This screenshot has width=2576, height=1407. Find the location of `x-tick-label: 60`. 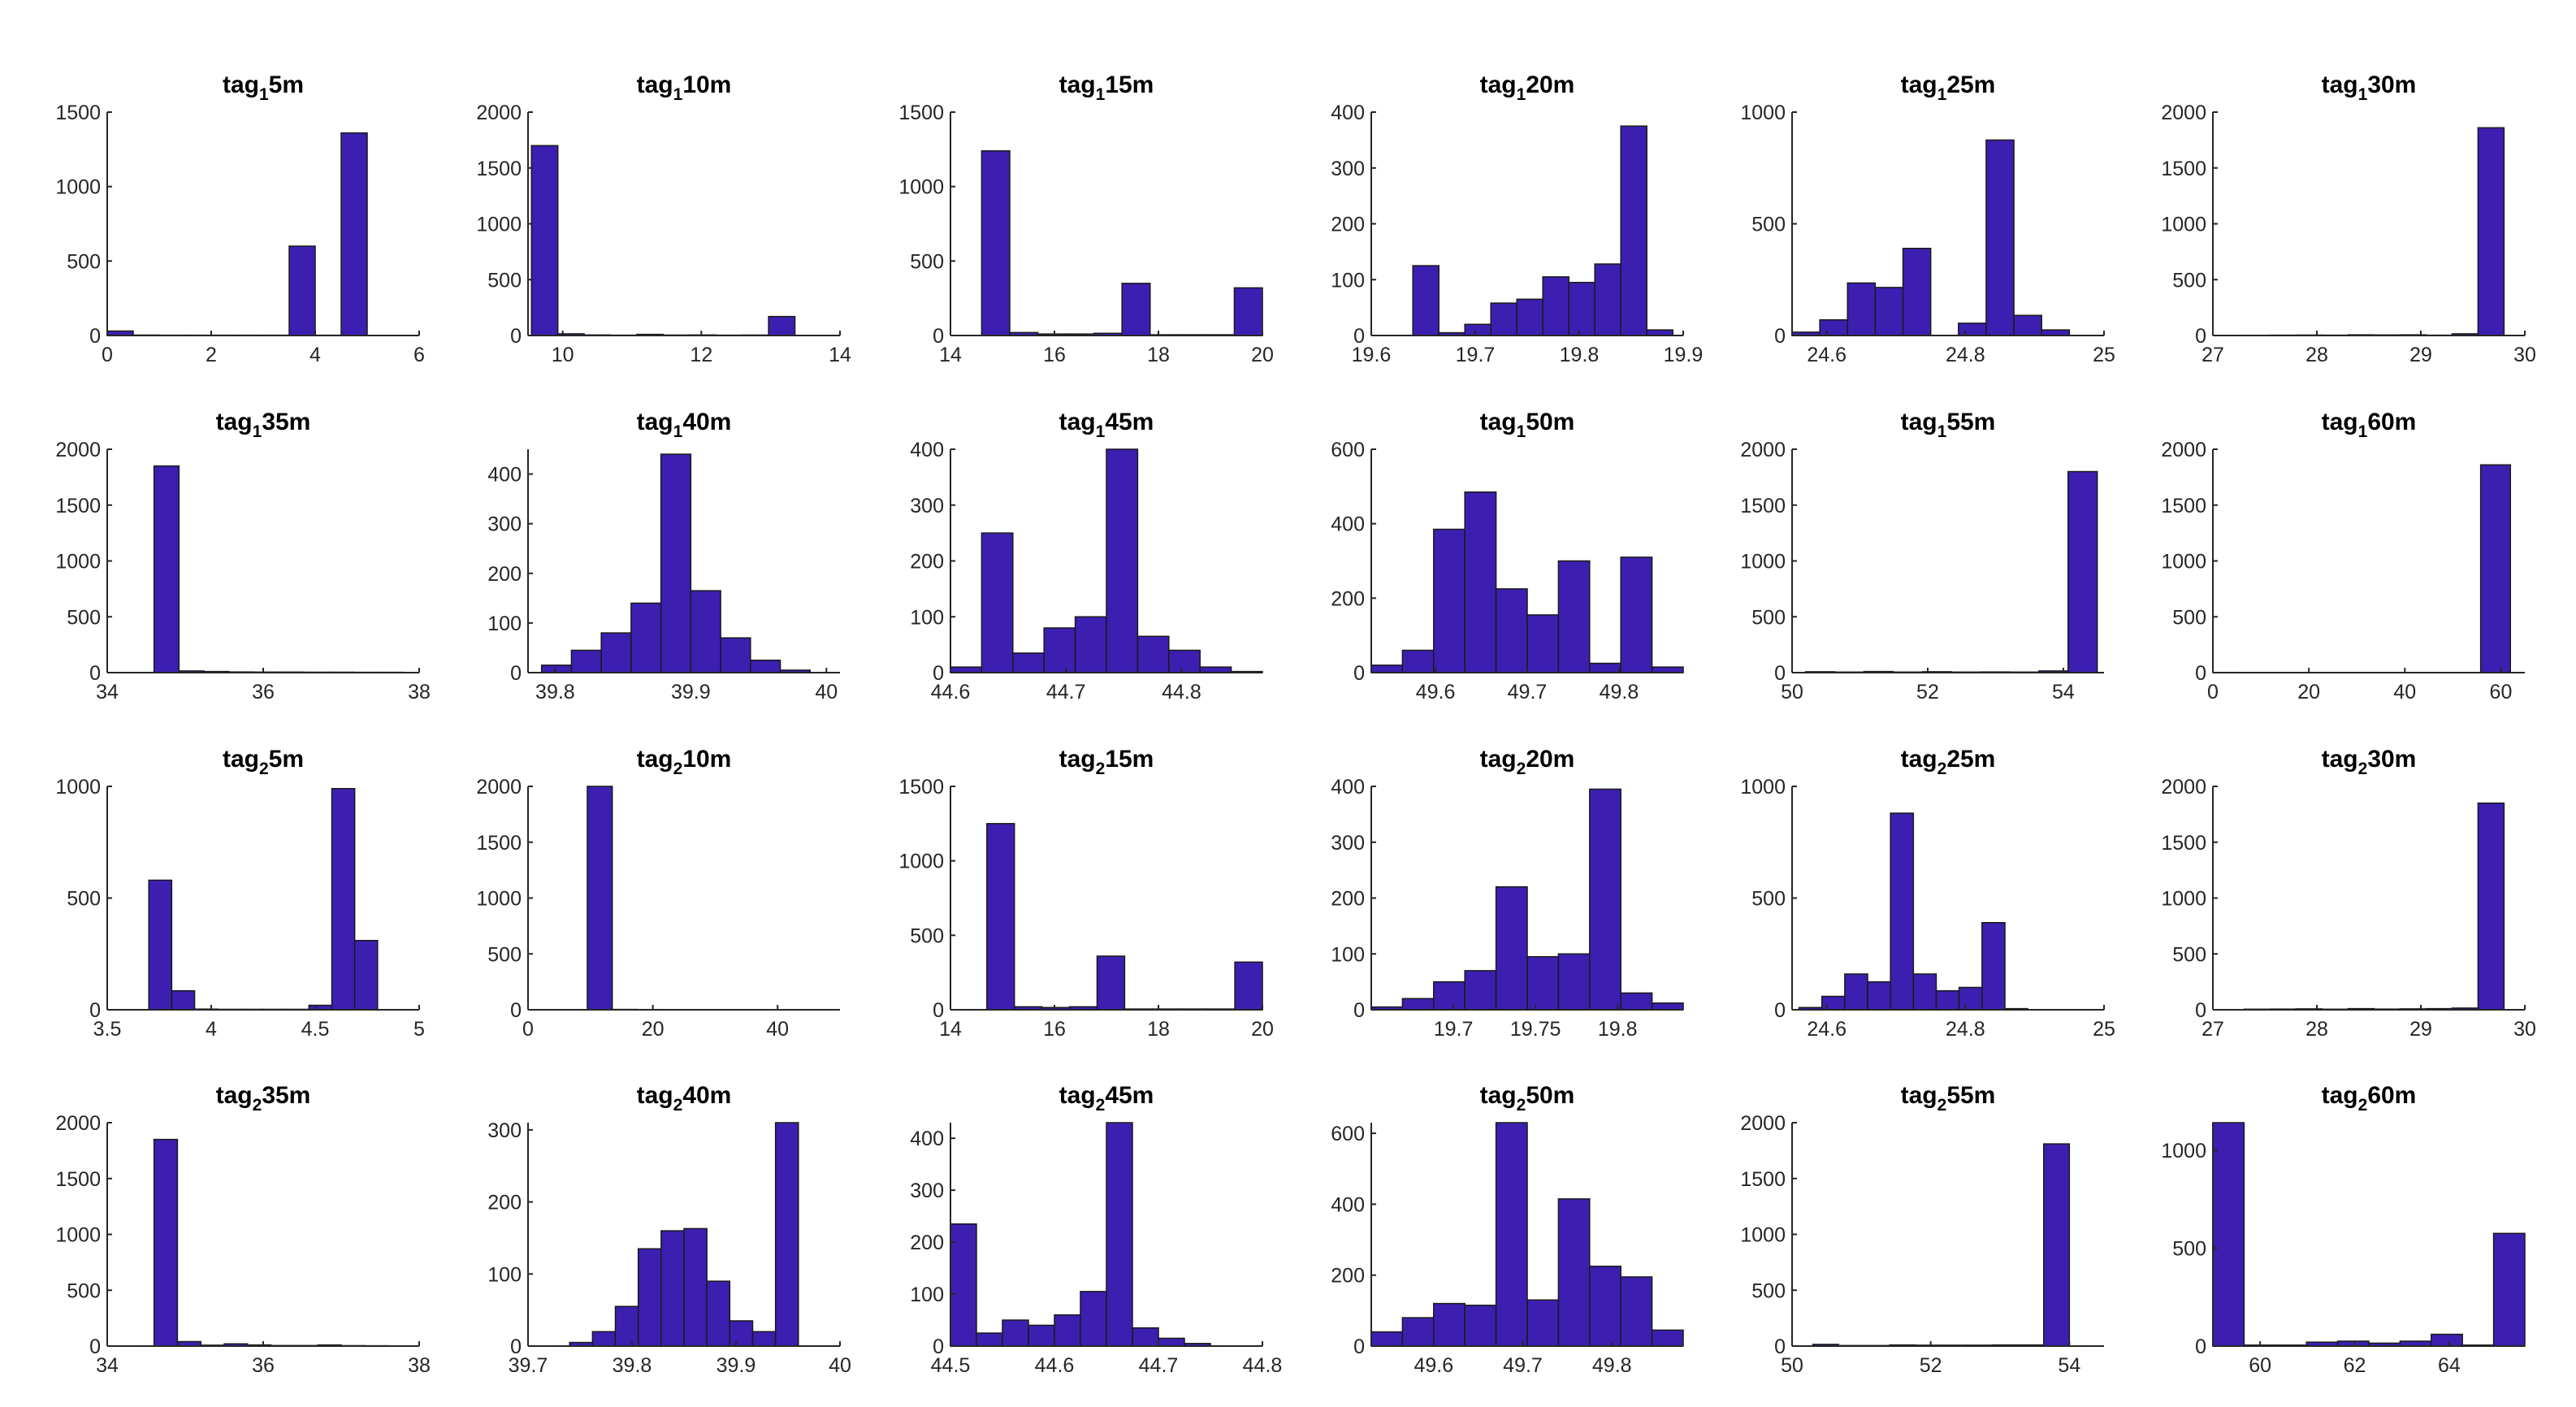

x-tick-label: 60 is located at coordinates (2260, 1365).